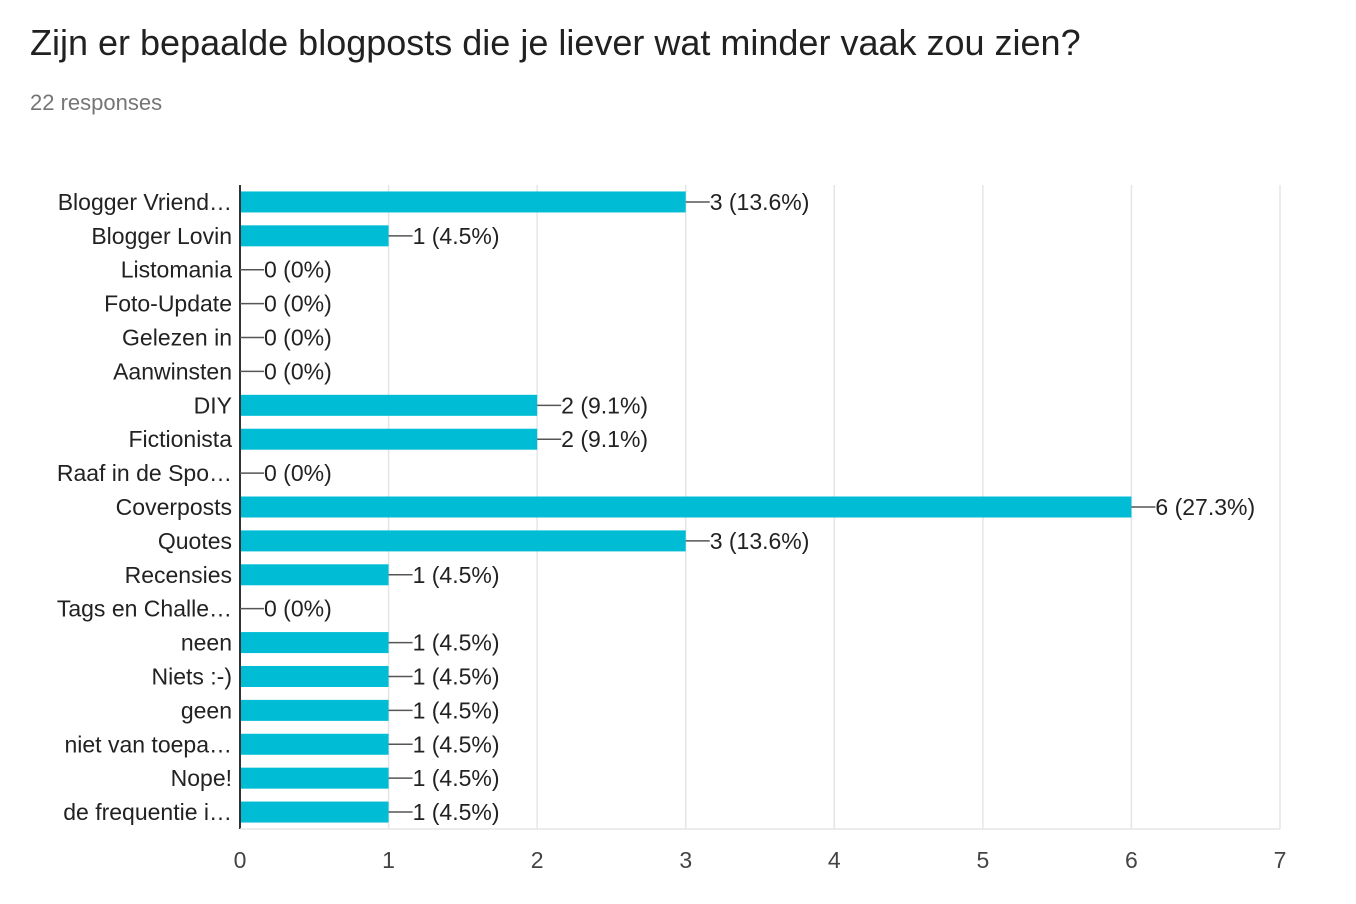 The height and width of the screenshot is (904, 1356). Describe the element at coordinates (201, 778) in the screenshot. I see `category-label: Nope!` at that location.